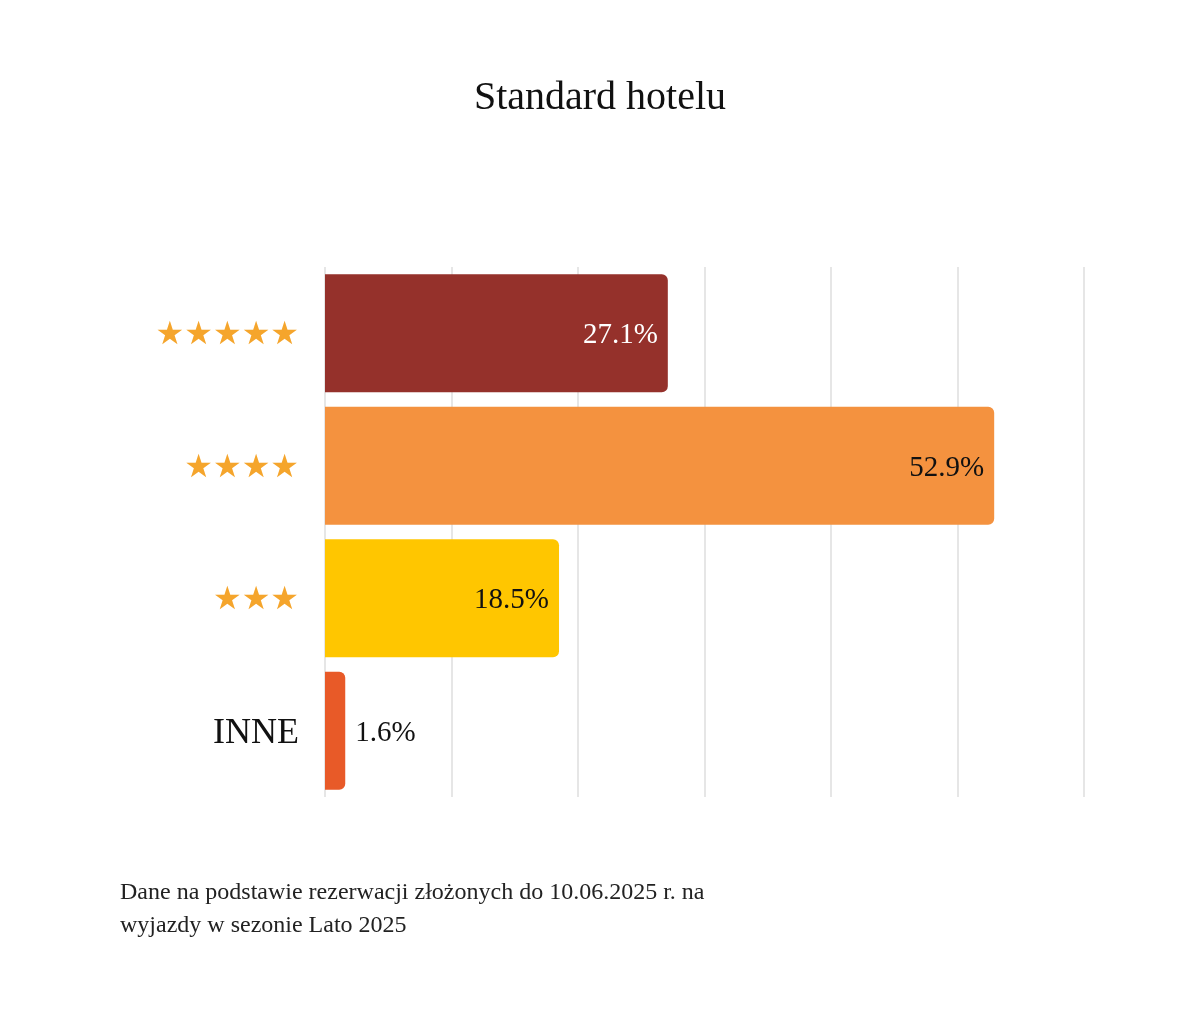 Image resolution: width=1200 pixels, height=1033 pixels. I want to click on data-label: 18.5%, so click(512, 598).